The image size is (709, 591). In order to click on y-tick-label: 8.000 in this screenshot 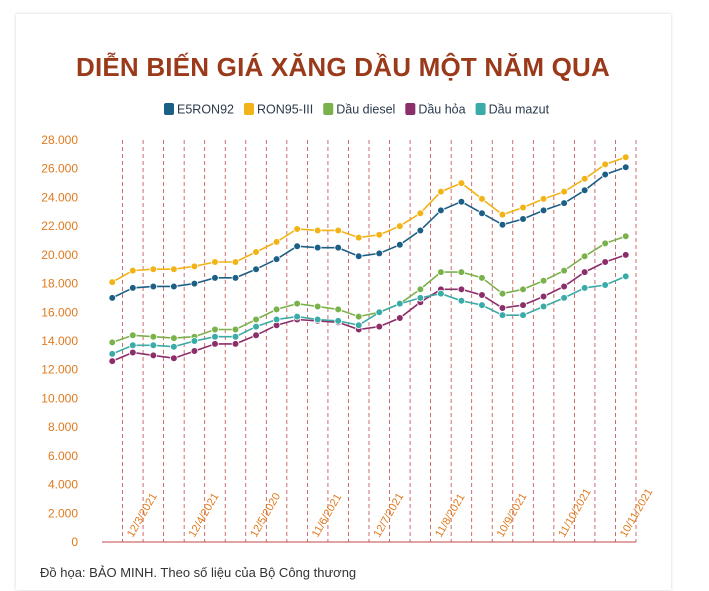, I will do `click(63, 427)`.